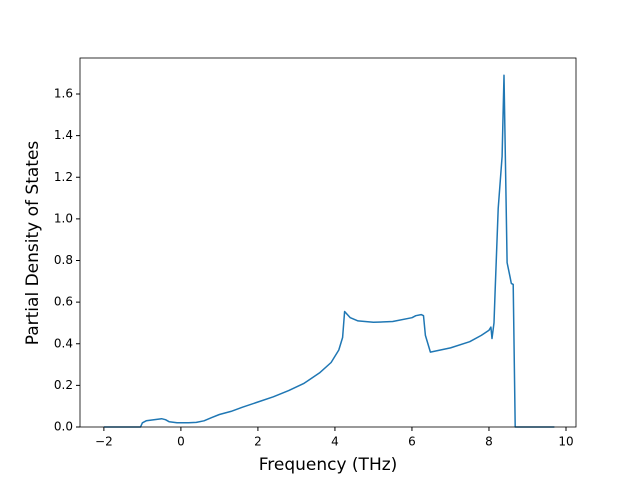  What do you see at coordinates (63, 343) in the screenshot?
I see `y-tick-label: 0.4` at bounding box center [63, 343].